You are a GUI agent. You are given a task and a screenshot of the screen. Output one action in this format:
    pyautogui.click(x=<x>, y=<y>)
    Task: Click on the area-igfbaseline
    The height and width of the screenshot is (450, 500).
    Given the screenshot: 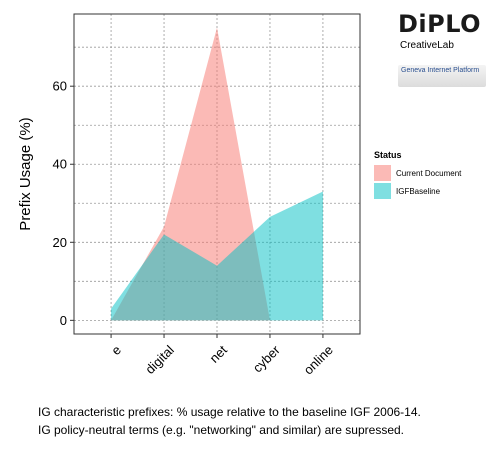 What is the action you would take?
    pyautogui.click(x=217, y=256)
    